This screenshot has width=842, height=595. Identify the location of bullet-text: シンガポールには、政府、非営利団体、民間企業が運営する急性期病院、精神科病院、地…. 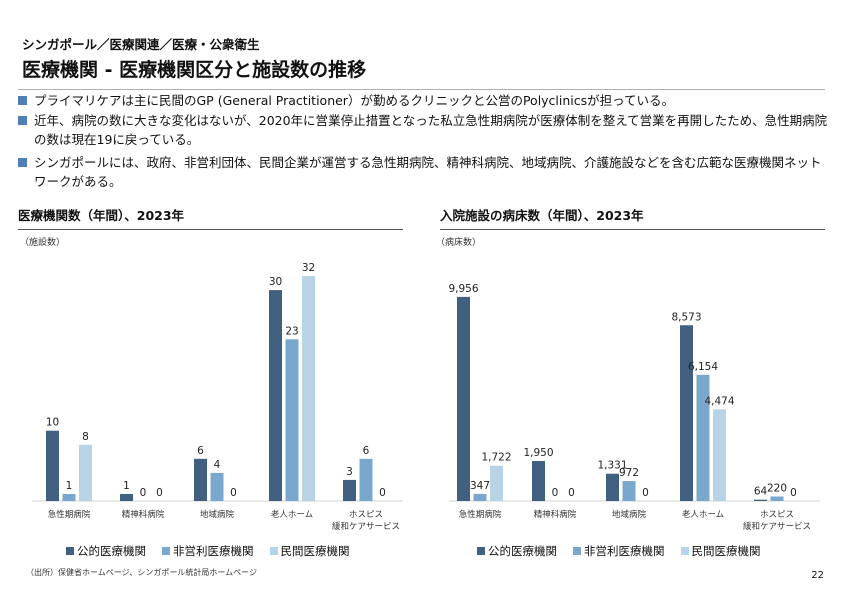
(428, 172).